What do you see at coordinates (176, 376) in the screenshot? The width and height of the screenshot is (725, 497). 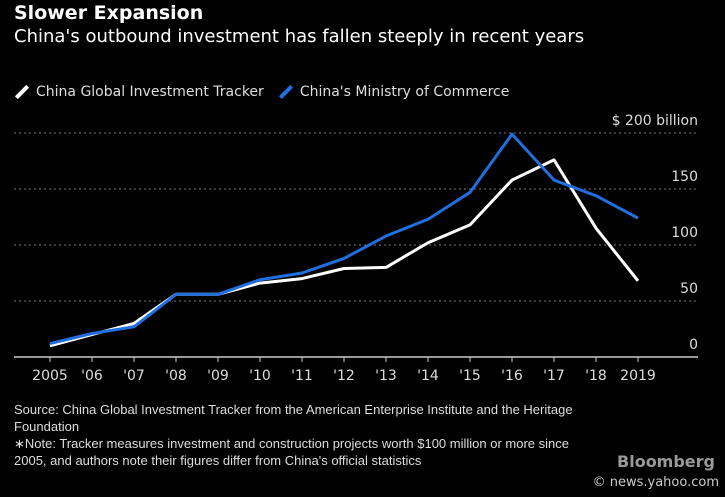 I see `x-tick-label: '08` at bounding box center [176, 376].